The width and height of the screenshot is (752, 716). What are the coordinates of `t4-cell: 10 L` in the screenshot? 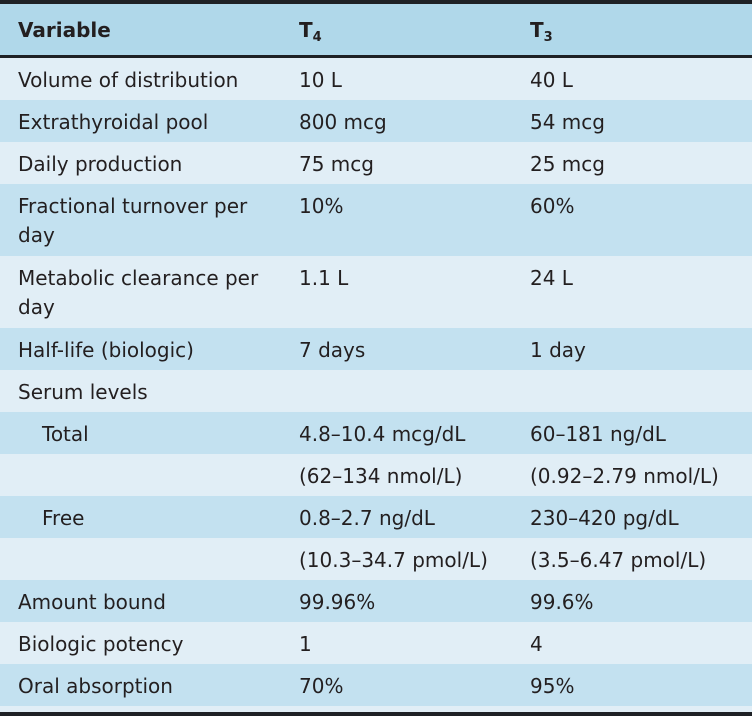 It's located at (320, 80).